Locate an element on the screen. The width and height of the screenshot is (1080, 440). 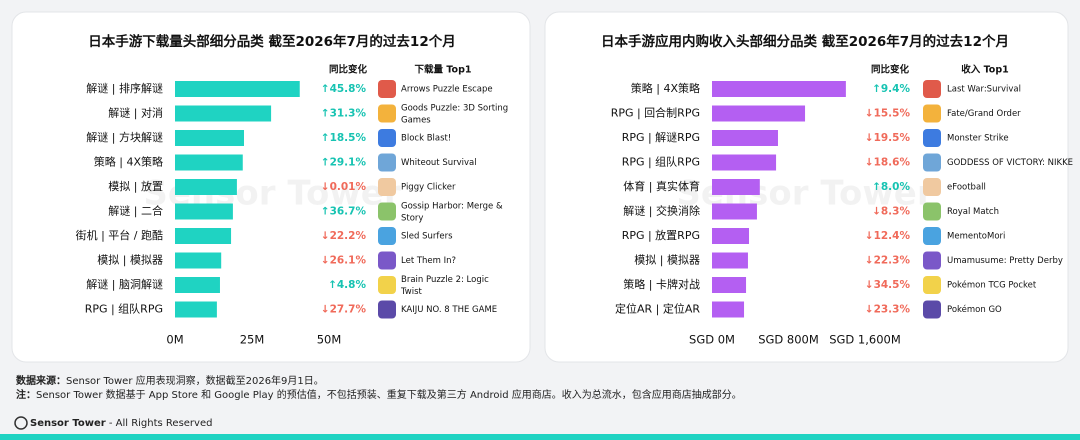
app-name: MementoMori is located at coordinates (976, 237).